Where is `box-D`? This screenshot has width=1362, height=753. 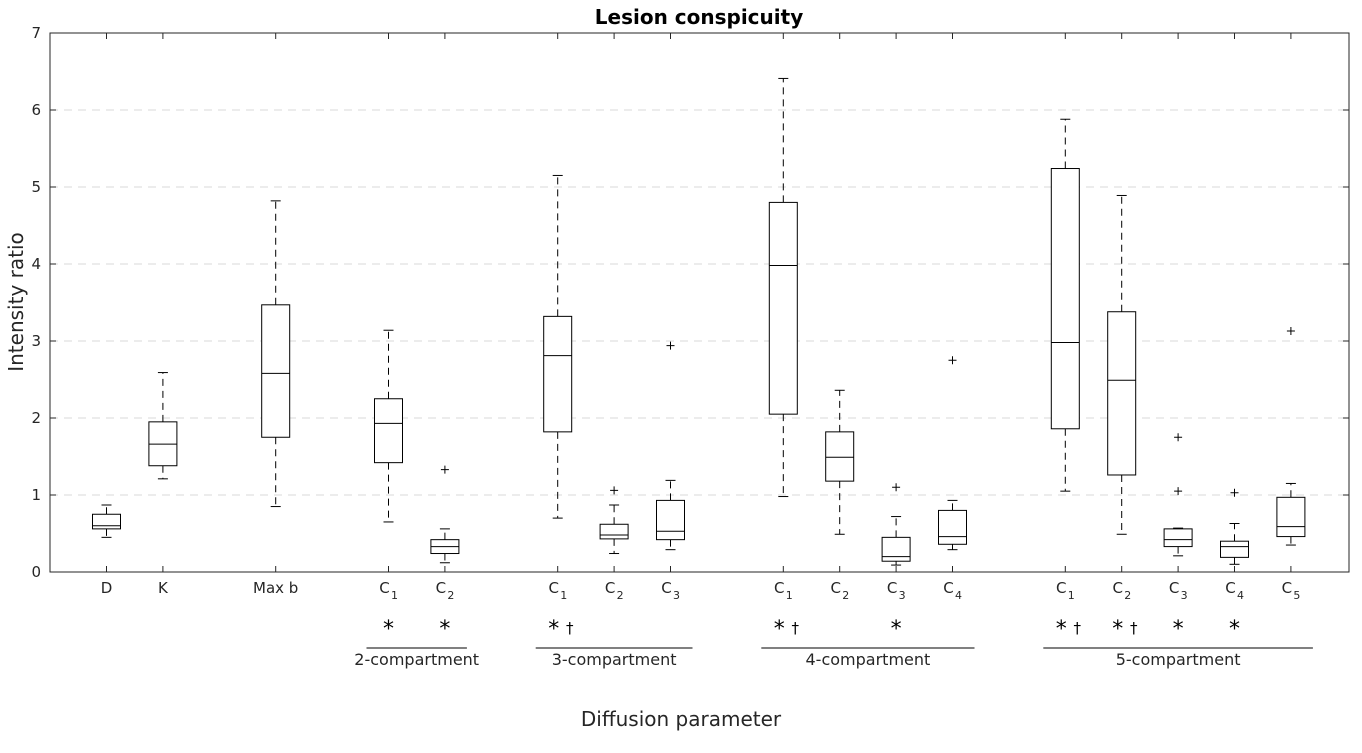
box-D is located at coordinates (106, 521).